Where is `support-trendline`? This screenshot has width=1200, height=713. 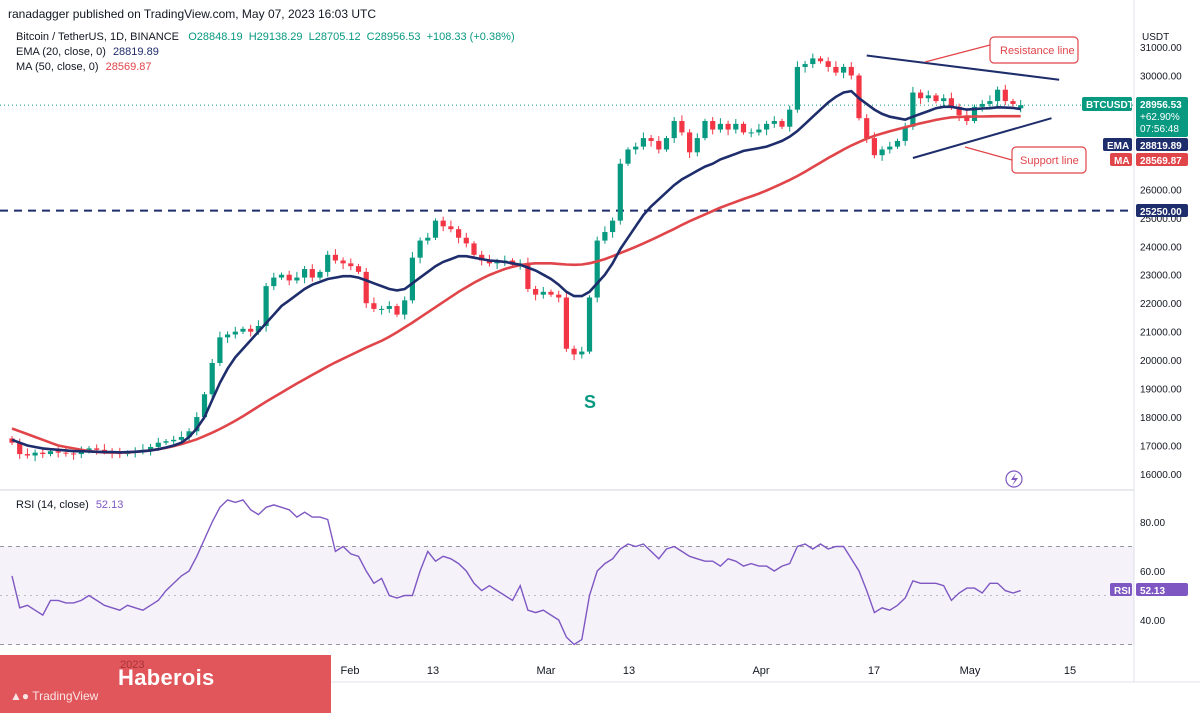
support-trendline is located at coordinates (982, 138).